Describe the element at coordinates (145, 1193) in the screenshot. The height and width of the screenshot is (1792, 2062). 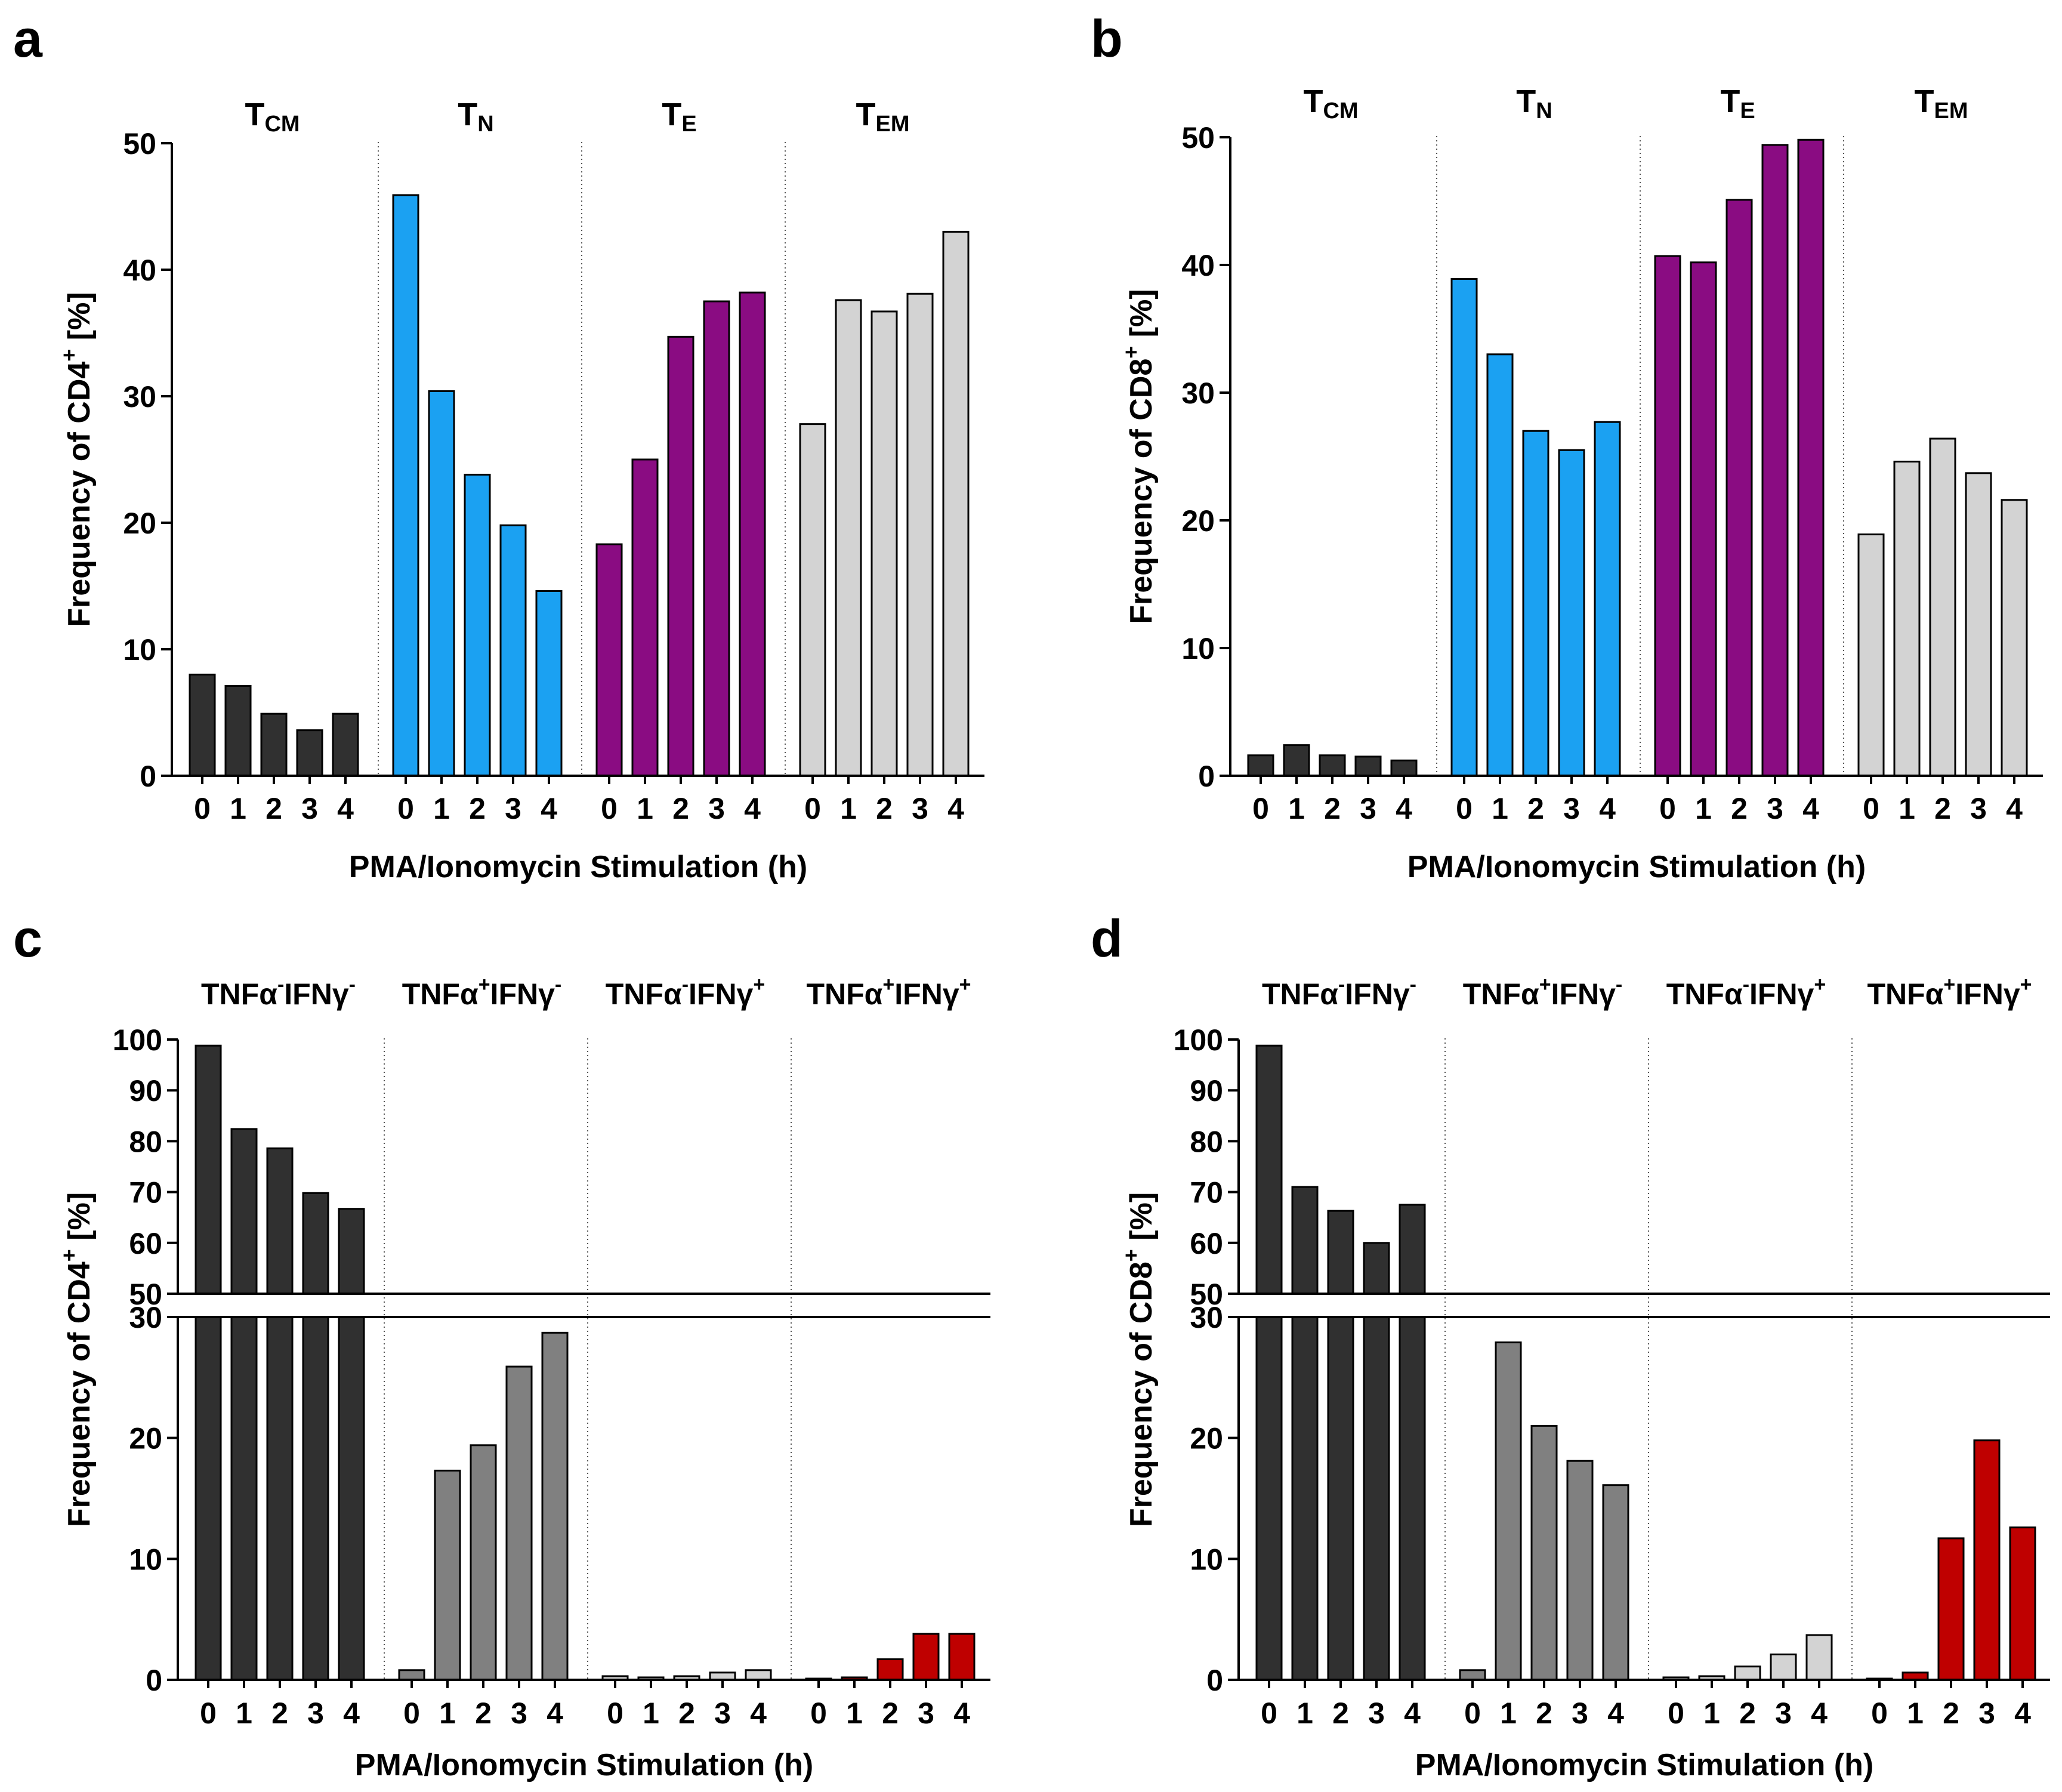
I see `y-tick-label: 70` at that location.